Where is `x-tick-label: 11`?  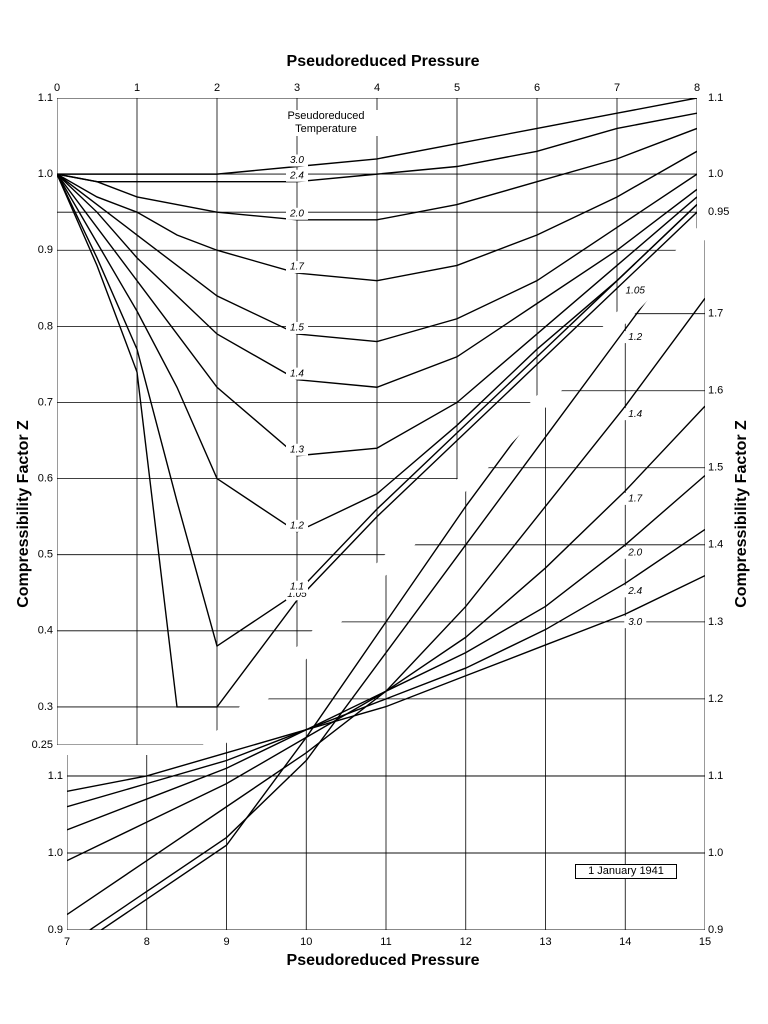 x-tick-label: 11 is located at coordinates (385, 942).